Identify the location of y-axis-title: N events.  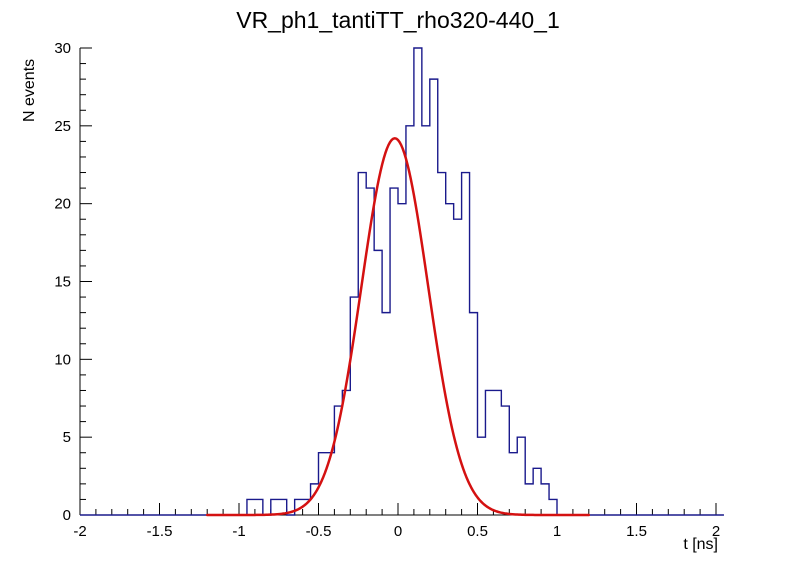
(29, 90).